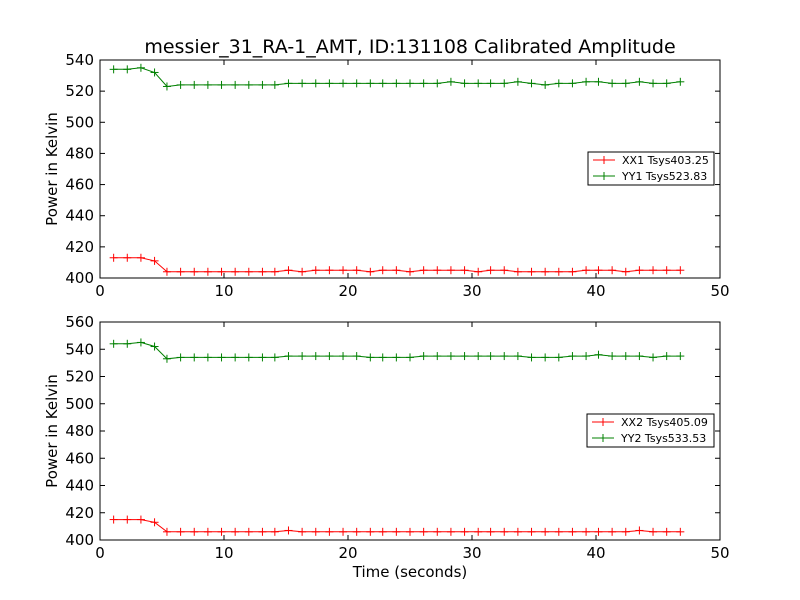 This screenshot has height=600, width=800. Describe the element at coordinates (223, 553) in the screenshot. I see `x-tick-label: 10` at that location.